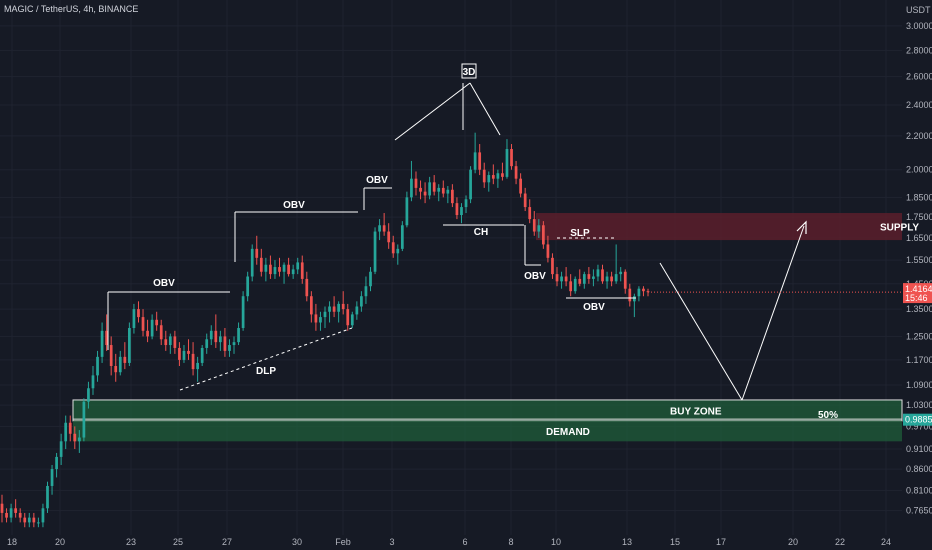 This screenshot has width=932, height=550. I want to click on price-tick-label: 3.0000, so click(919, 26).